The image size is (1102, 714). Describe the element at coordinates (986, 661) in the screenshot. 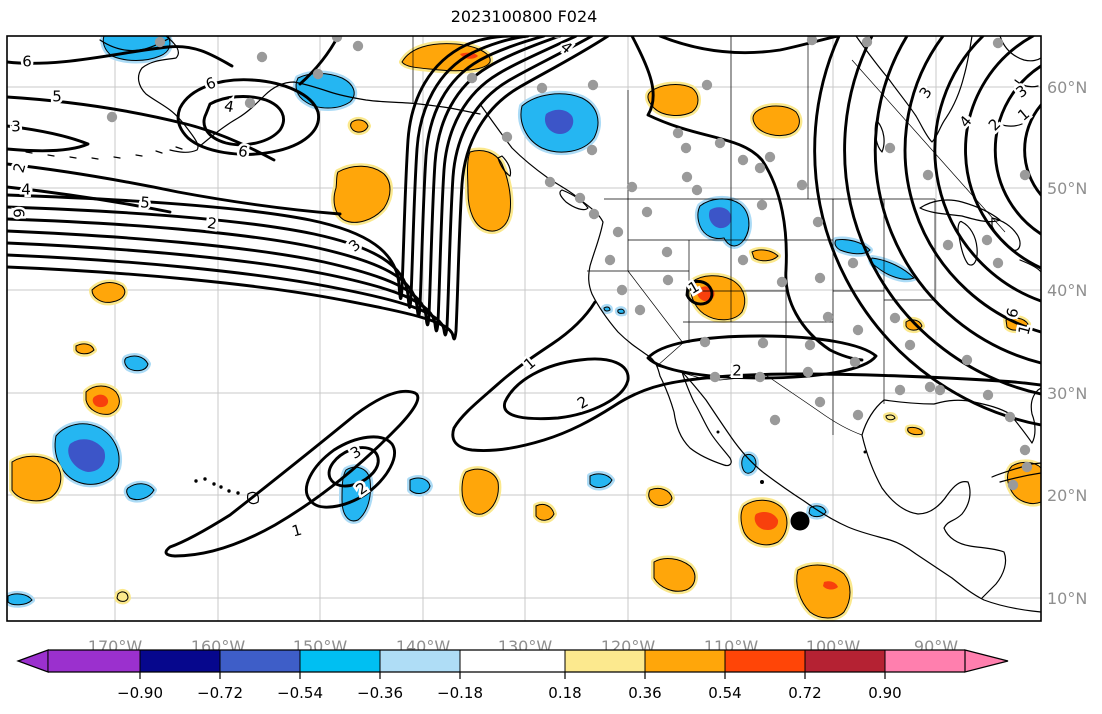

I see `colorbar-right-arrow` at that location.